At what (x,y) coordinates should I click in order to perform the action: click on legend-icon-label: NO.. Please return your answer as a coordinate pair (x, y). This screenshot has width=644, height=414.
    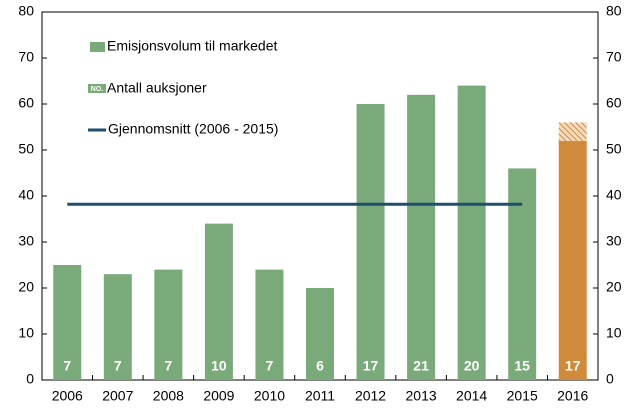
    Looking at the image, I should click on (97, 89).